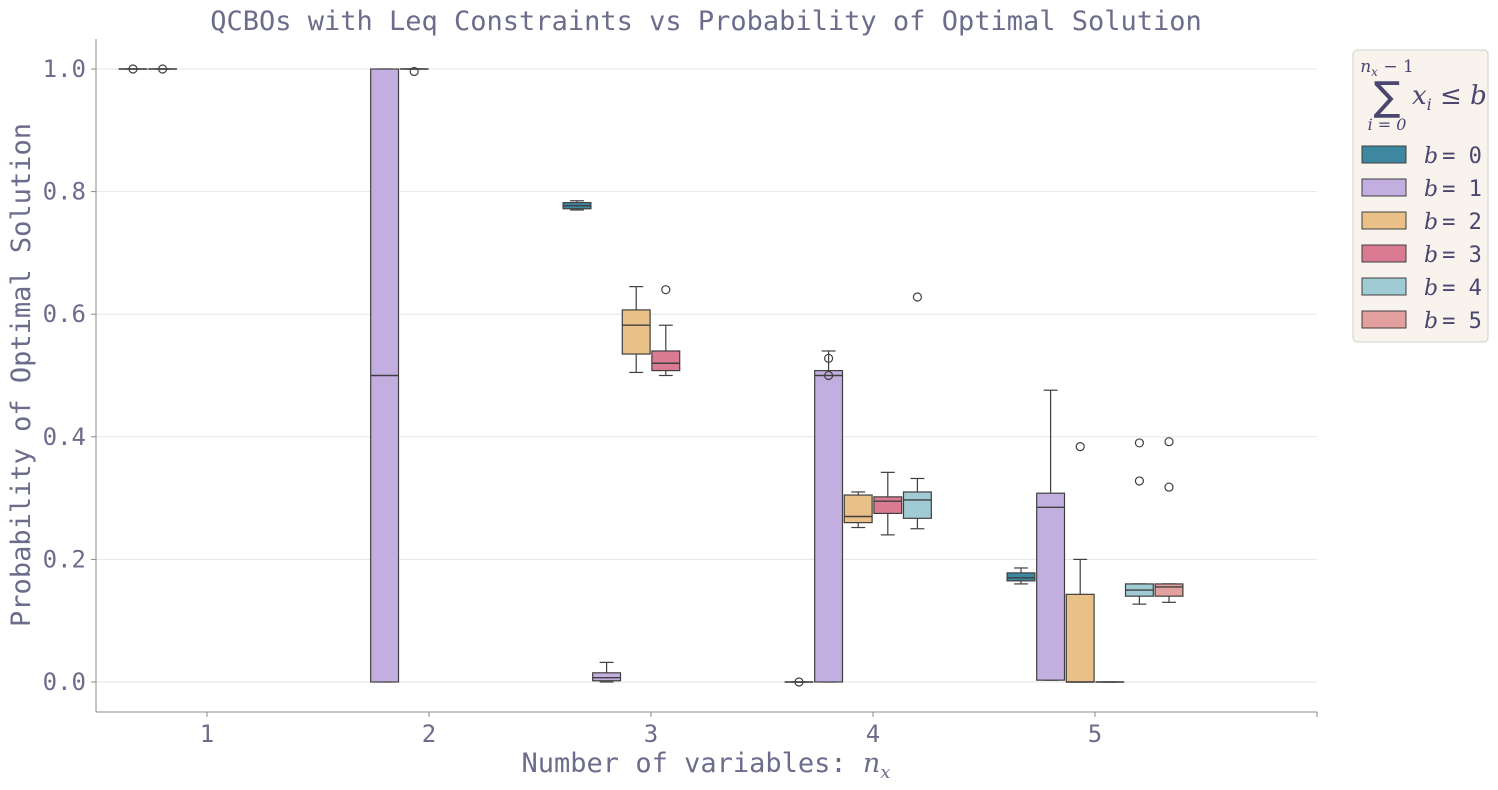 This screenshot has width=1498, height=790. What do you see at coordinates (64, 314) in the screenshot?
I see `y-tick-label: 0.6` at bounding box center [64, 314].